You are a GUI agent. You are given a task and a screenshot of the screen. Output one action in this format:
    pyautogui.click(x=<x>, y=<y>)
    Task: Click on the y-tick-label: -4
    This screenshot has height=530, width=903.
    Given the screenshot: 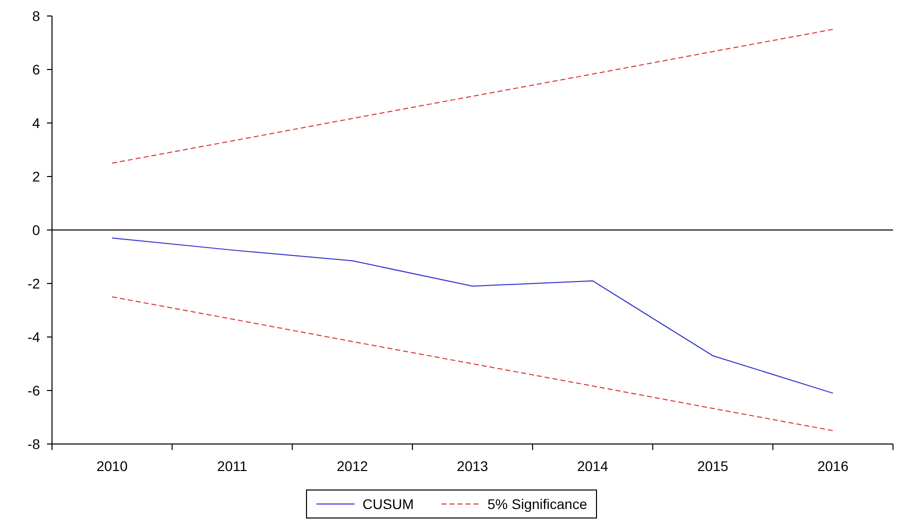 What is the action you would take?
    pyautogui.click(x=34, y=336)
    